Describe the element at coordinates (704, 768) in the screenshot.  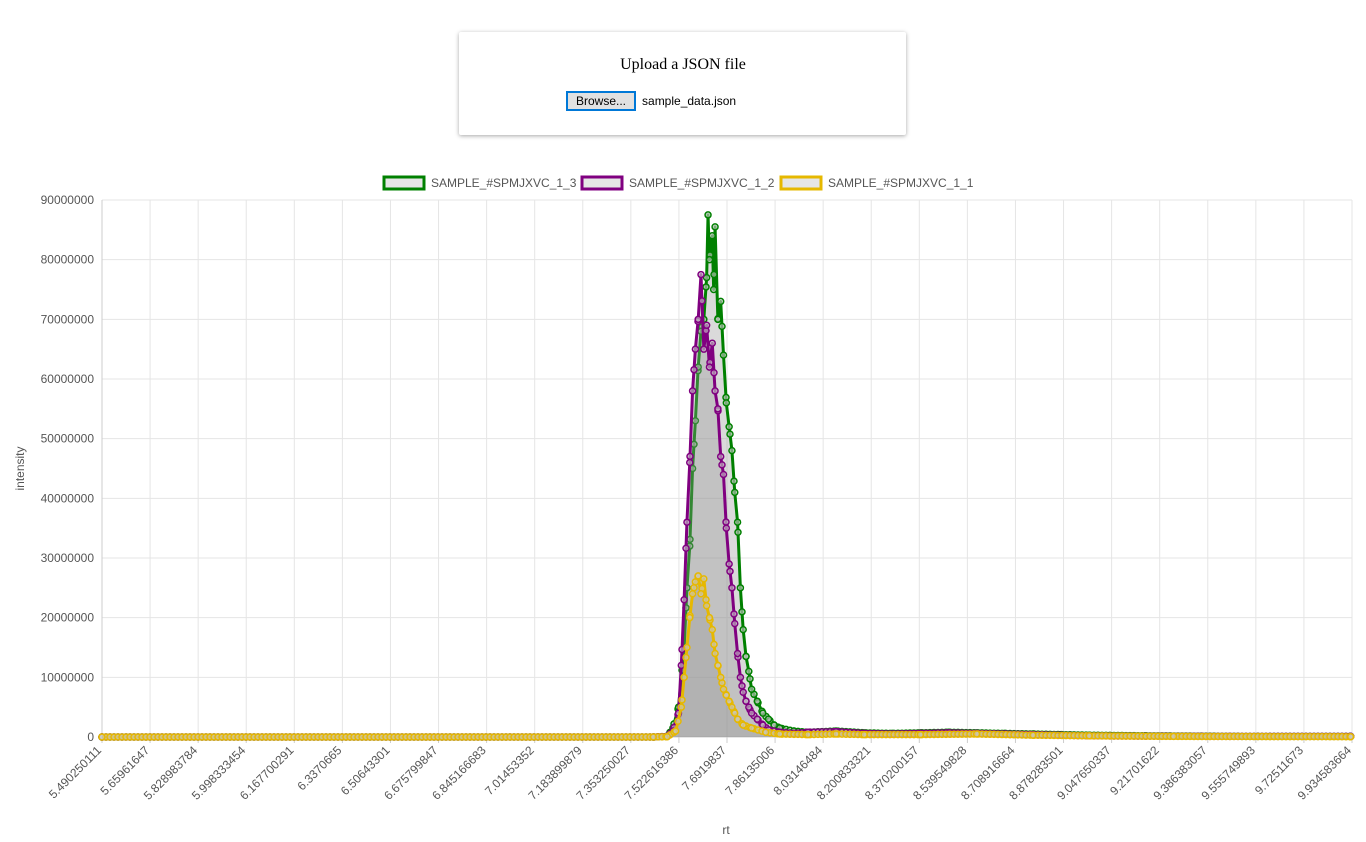
I see `x-tick-label: 7.6919837` at that location.